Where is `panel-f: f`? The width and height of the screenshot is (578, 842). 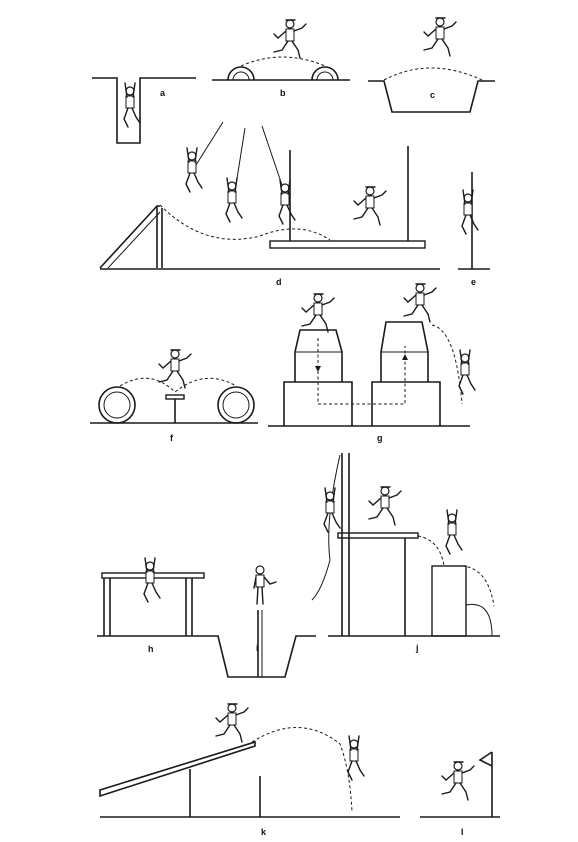 panel-f: f is located at coordinates (174, 396).